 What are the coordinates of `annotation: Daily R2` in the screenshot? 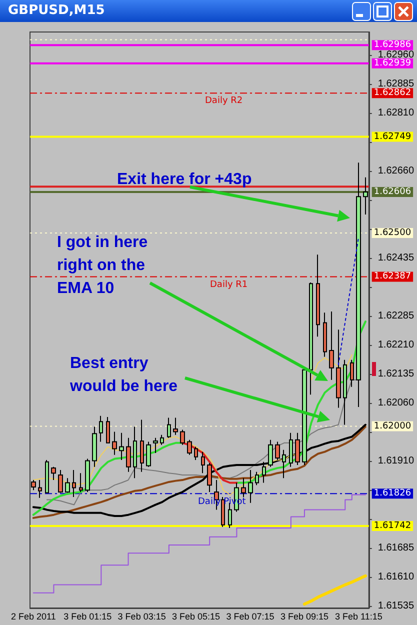 It's located at (224, 101).